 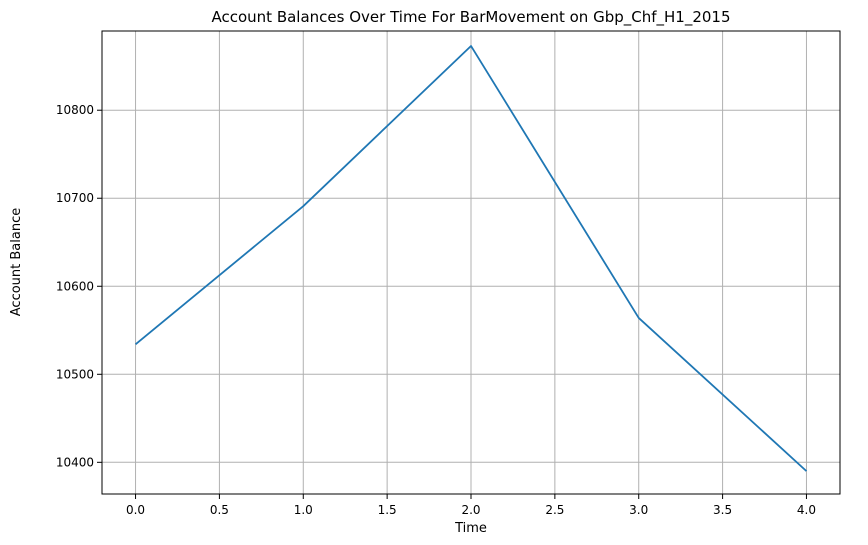 I want to click on x-tick-label: 4.0, so click(x=806, y=510).